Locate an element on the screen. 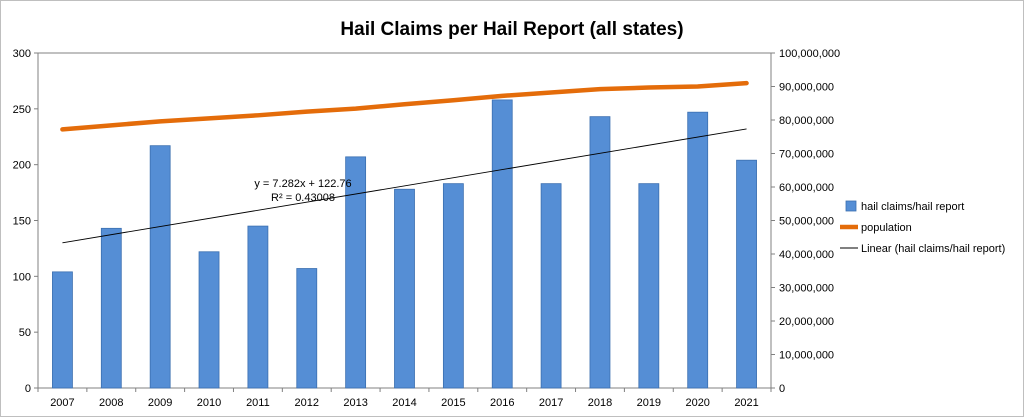  right-axis-tick-label: 30,000,000 is located at coordinates (806, 289).